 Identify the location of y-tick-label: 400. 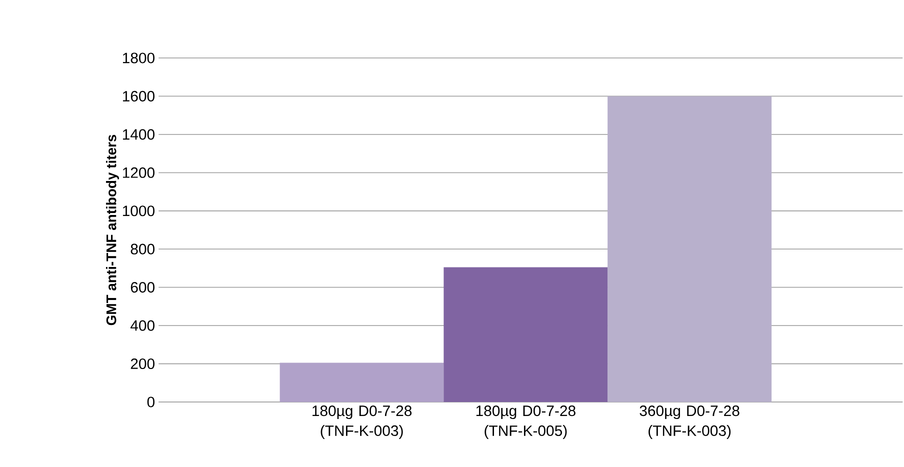
(142, 325).